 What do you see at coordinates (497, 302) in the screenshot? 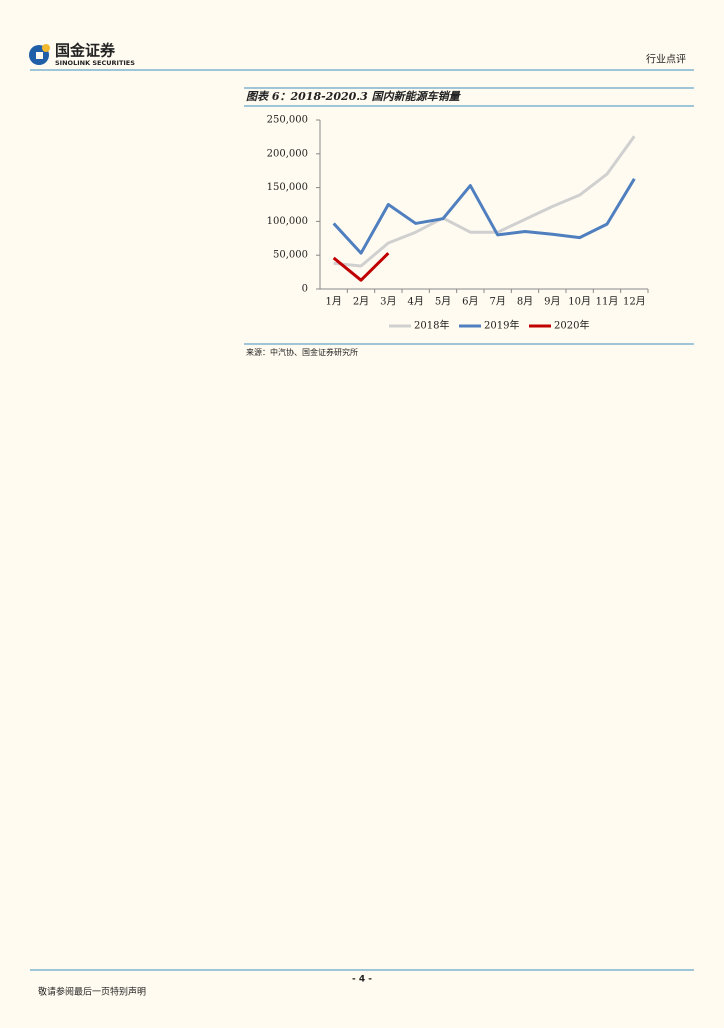
I see `x-tick-label: 7月` at bounding box center [497, 302].